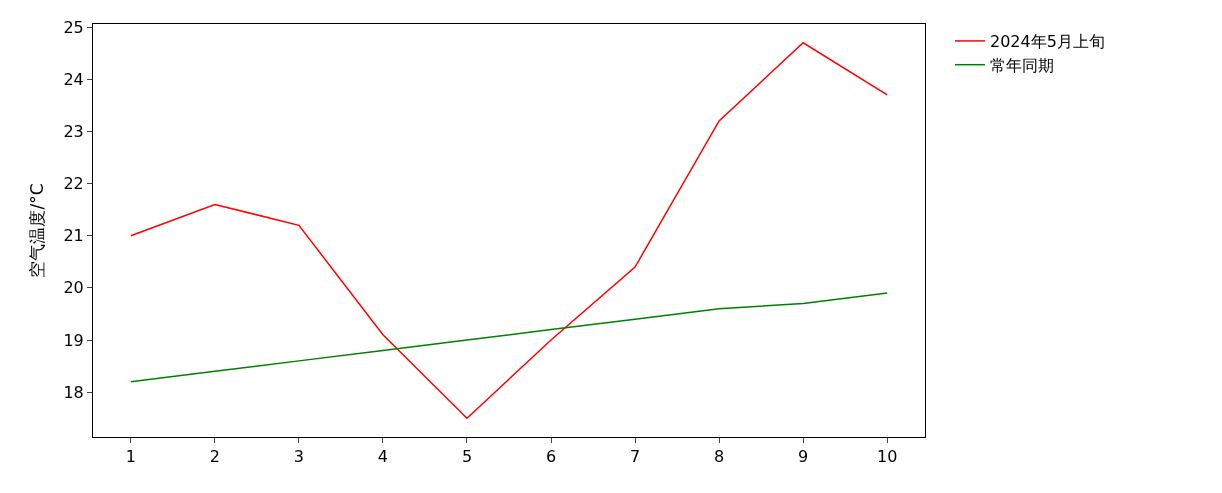 The image size is (1222, 493). I want to click on y-axis-title: 空气温度/°C, so click(36, 230).